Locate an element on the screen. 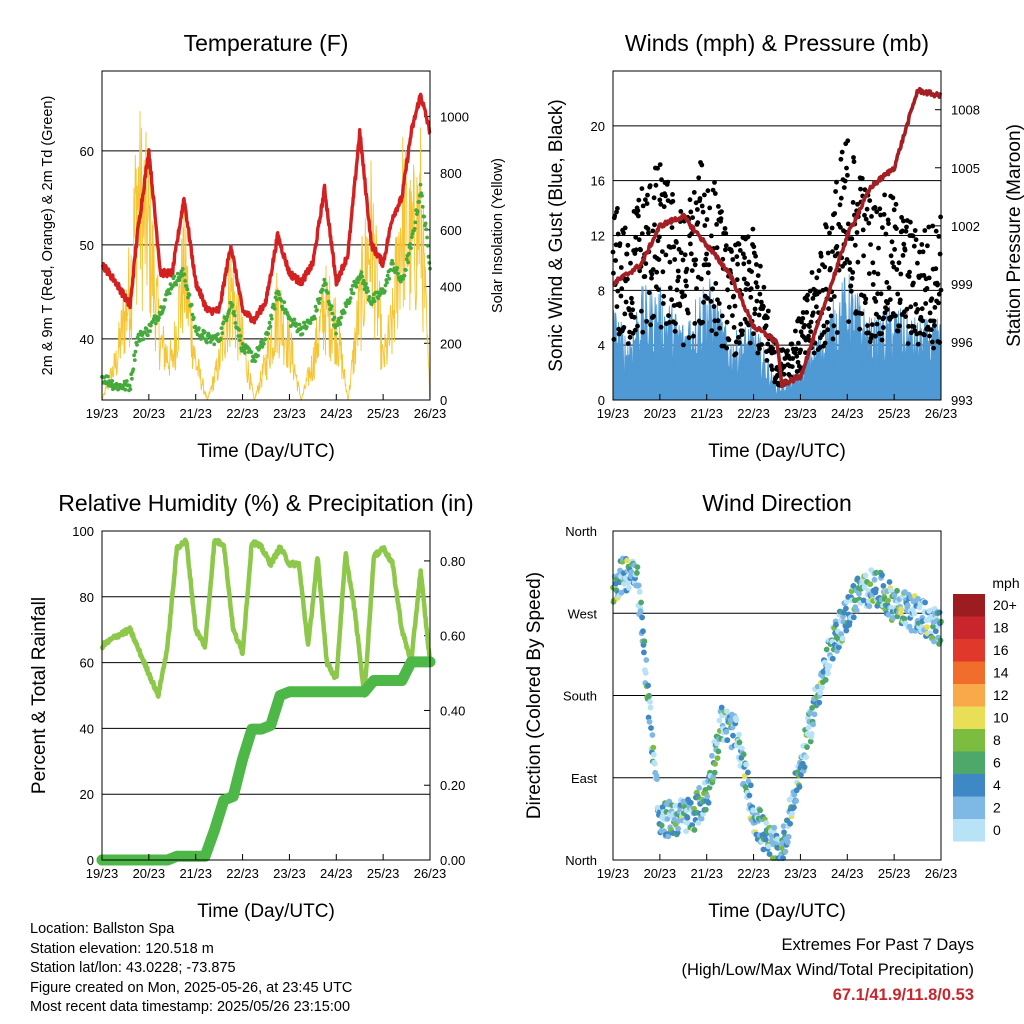  rh-xtick-label: 24/23 is located at coordinates (336, 873).